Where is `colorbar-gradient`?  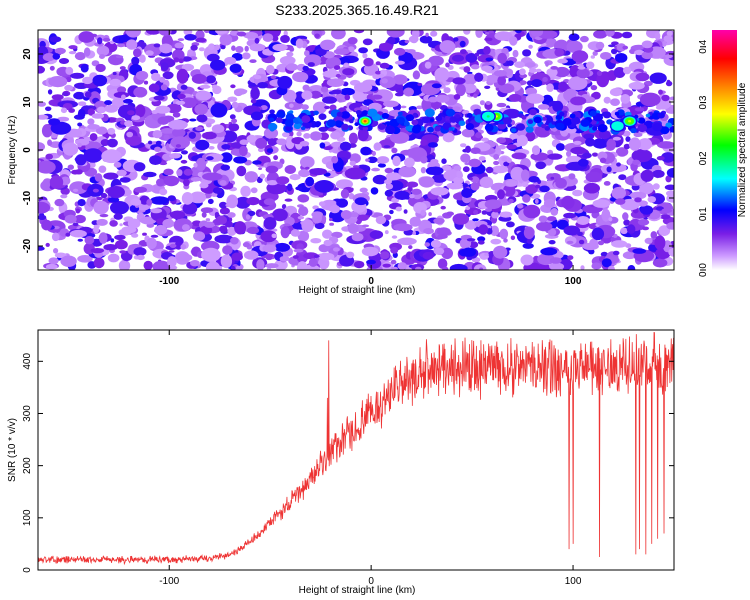
colorbar-gradient is located at coordinates (724, 150).